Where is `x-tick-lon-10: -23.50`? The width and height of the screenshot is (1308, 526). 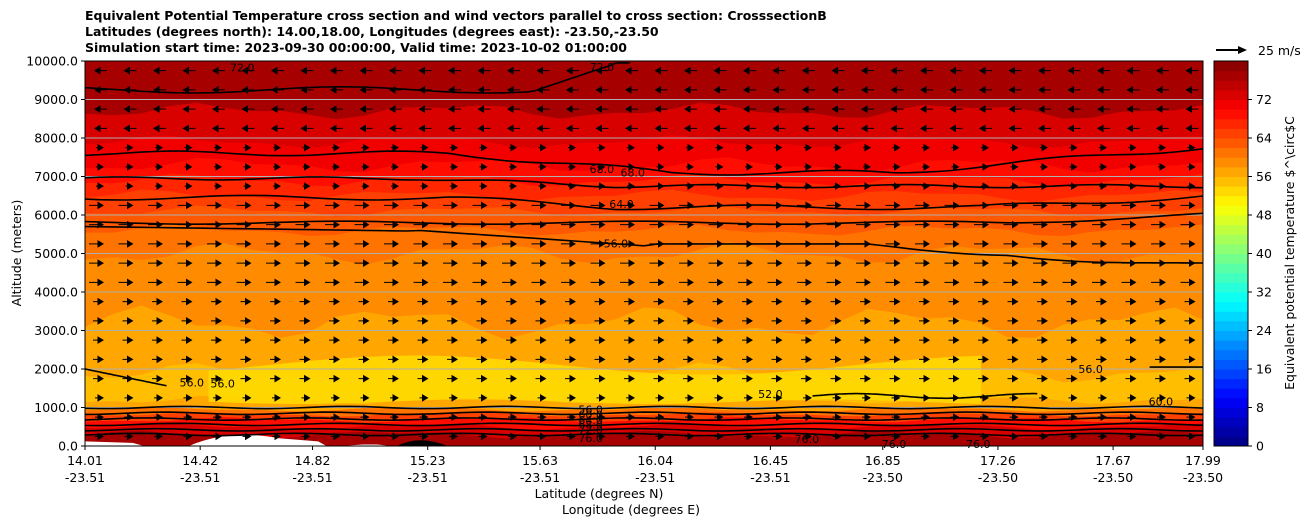
x-tick-lon-10: -23.50 is located at coordinates (1203, 477).